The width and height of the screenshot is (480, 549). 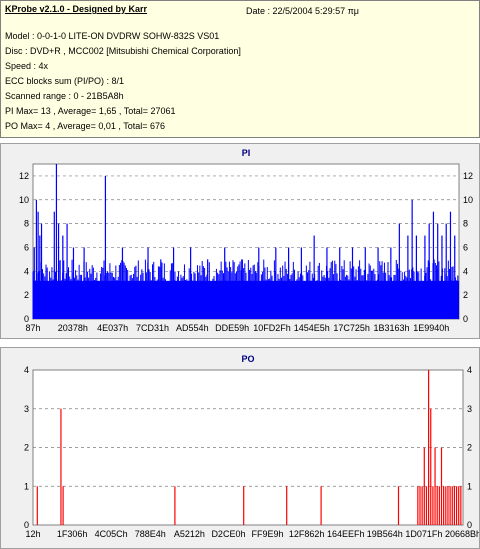 What do you see at coordinates (27, 66) in the screenshot?
I see `info-speed: Speed : 4x` at bounding box center [27, 66].